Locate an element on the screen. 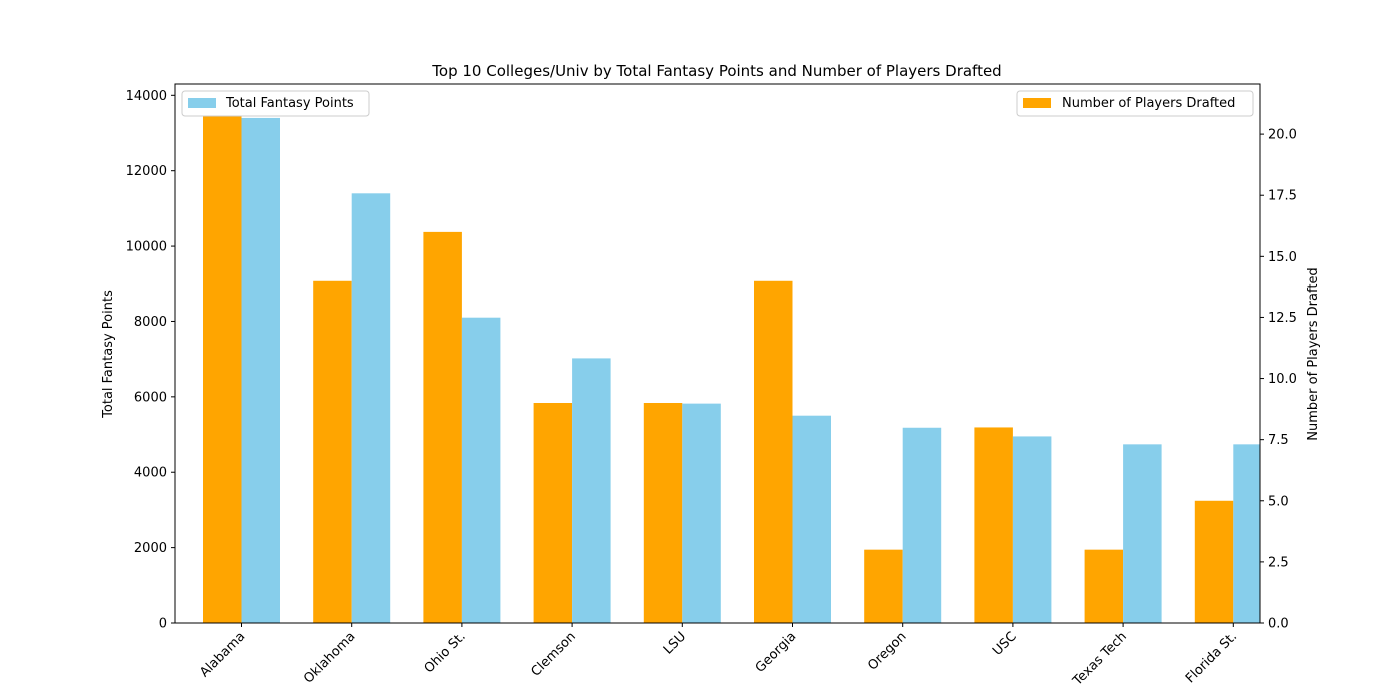  y-right-tick-label: 20.0 is located at coordinates (1282, 135).